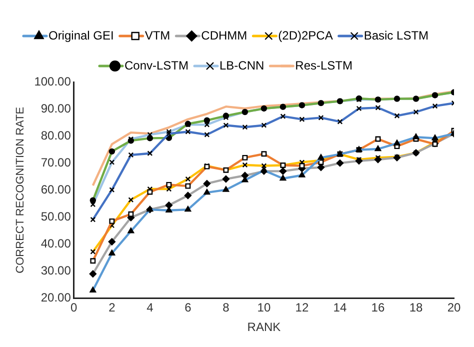  I want to click on y-tick-label: 60.00, so click(56, 189).